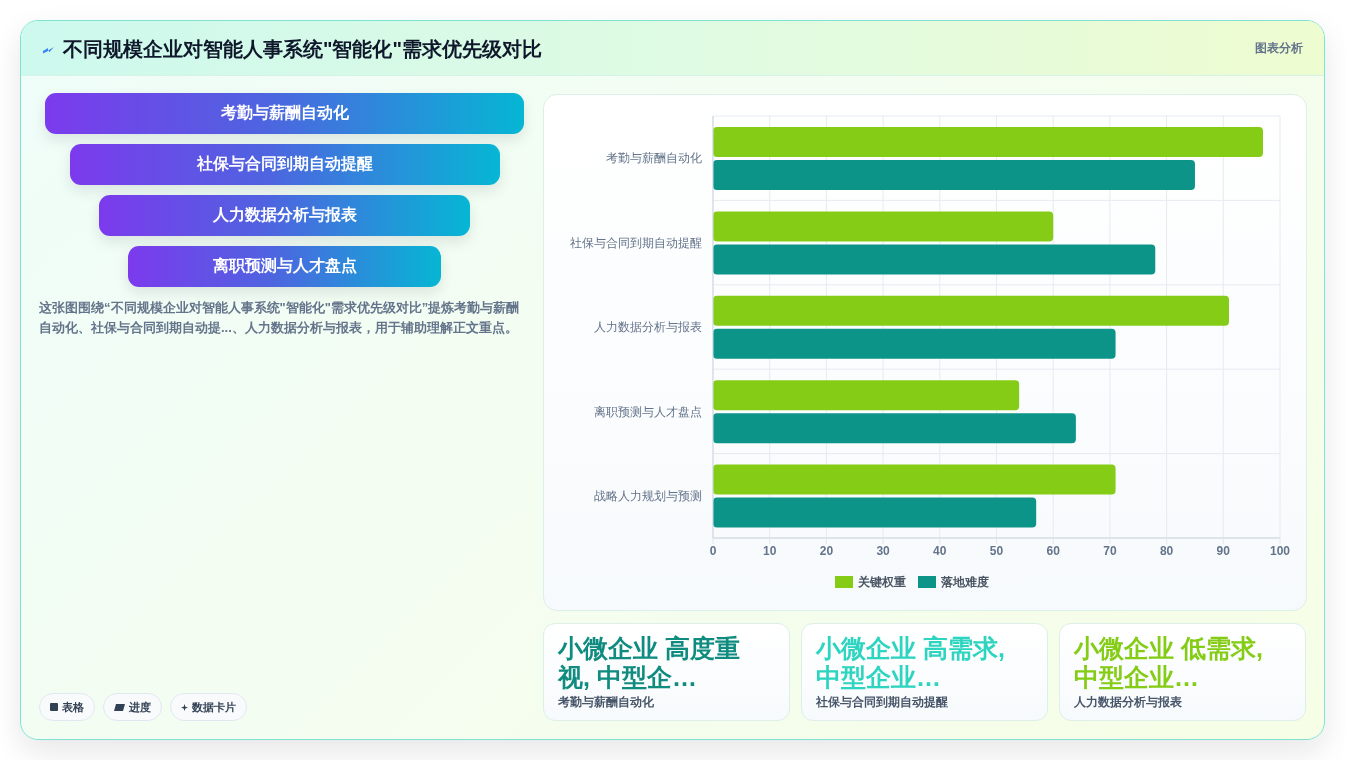  What do you see at coordinates (882, 702) in the screenshot?
I see `text: 社保与合同到期自动提醒` at bounding box center [882, 702].